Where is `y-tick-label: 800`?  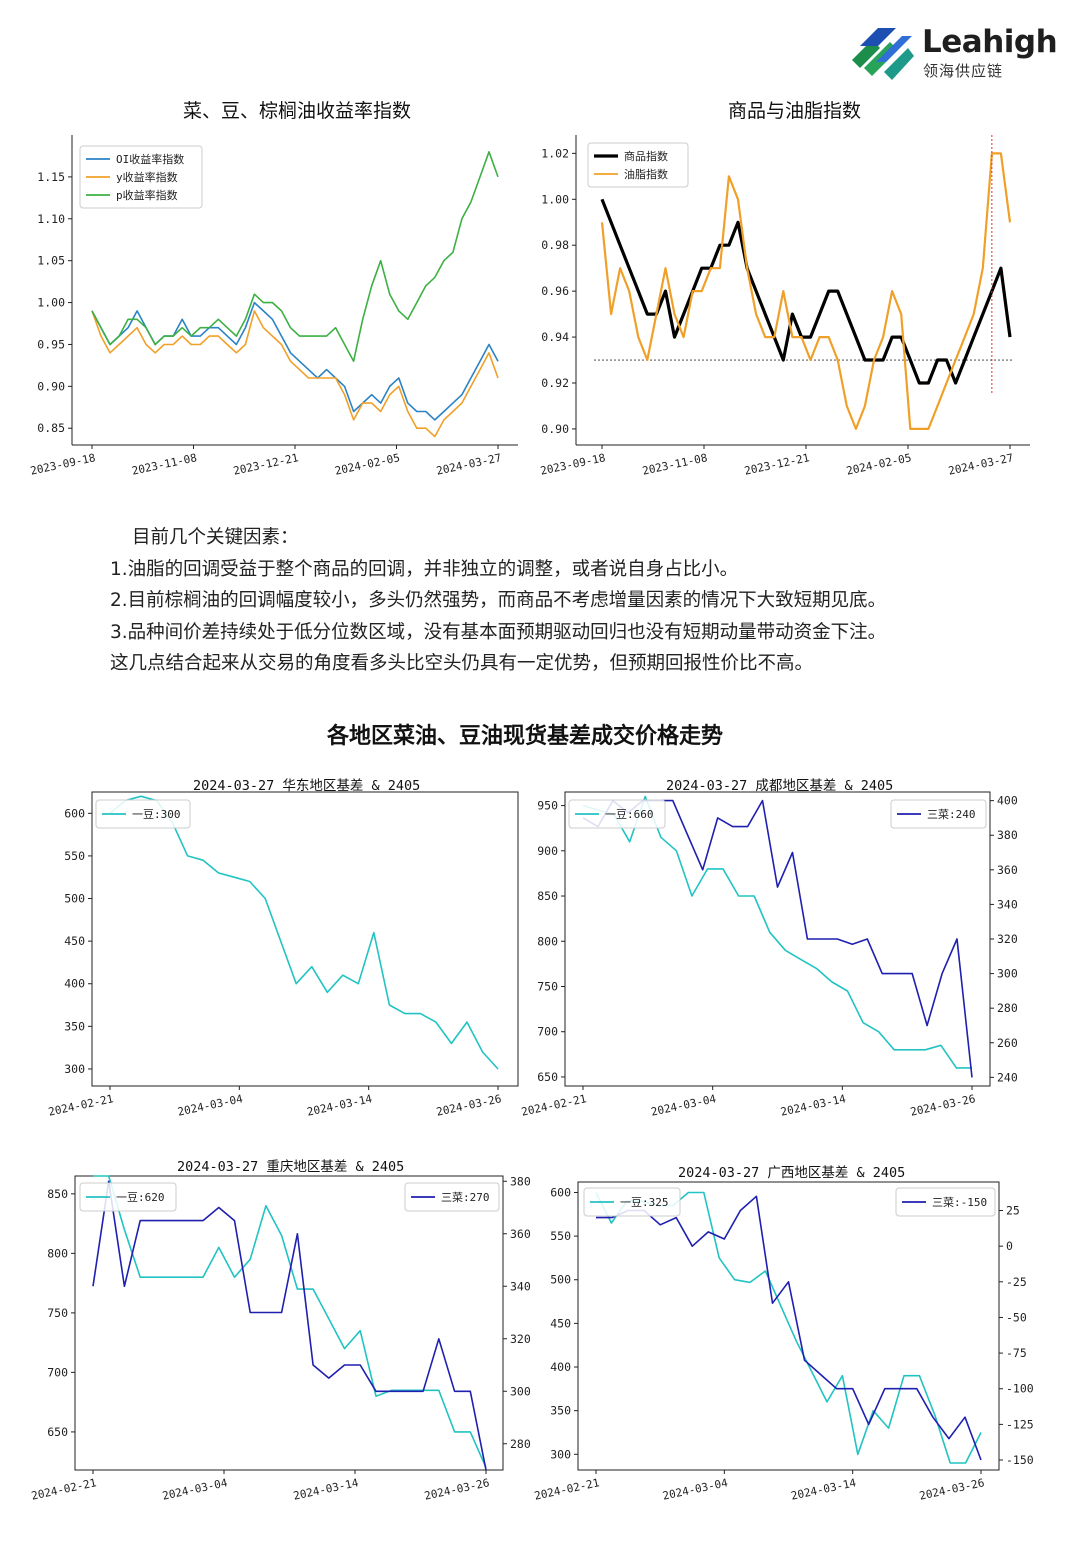
y-tick-label: 800 is located at coordinates (547, 941).